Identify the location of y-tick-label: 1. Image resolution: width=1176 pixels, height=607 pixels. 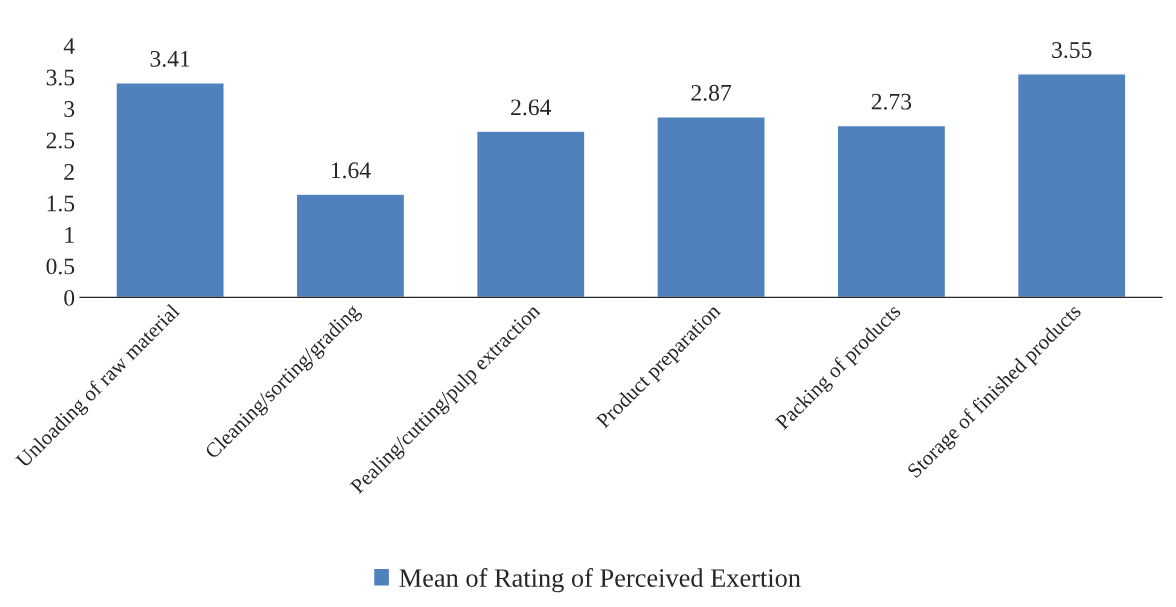
(69, 235).